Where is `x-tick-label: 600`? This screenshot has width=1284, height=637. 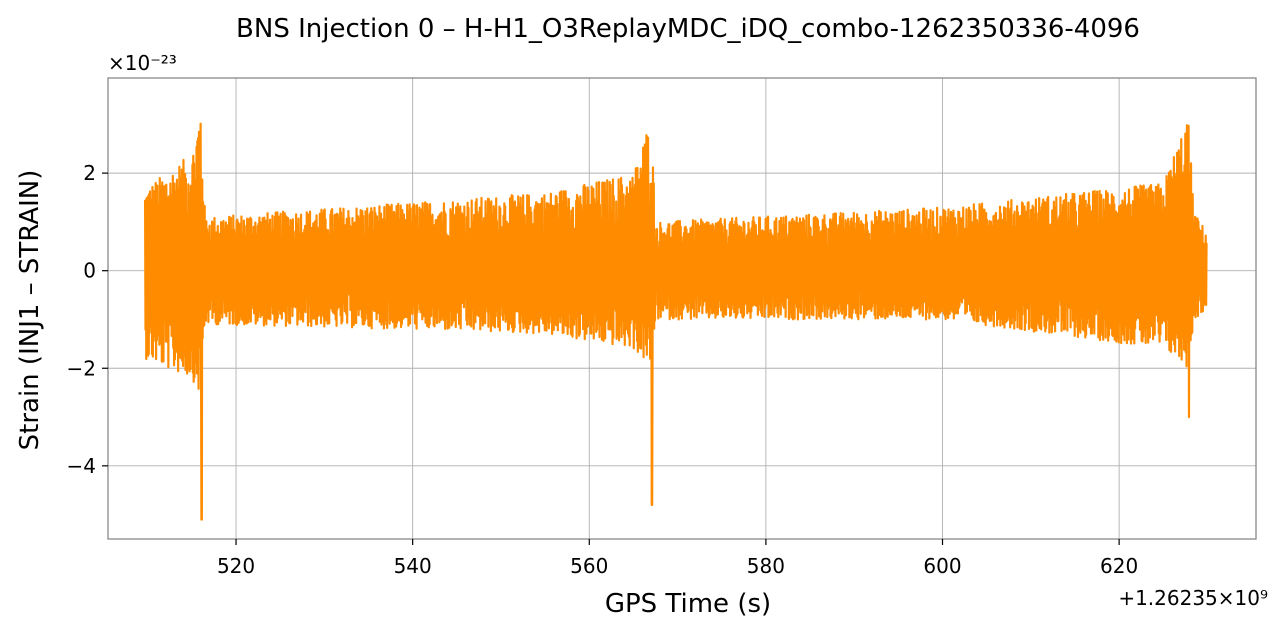 x-tick-label: 600 is located at coordinates (942, 566).